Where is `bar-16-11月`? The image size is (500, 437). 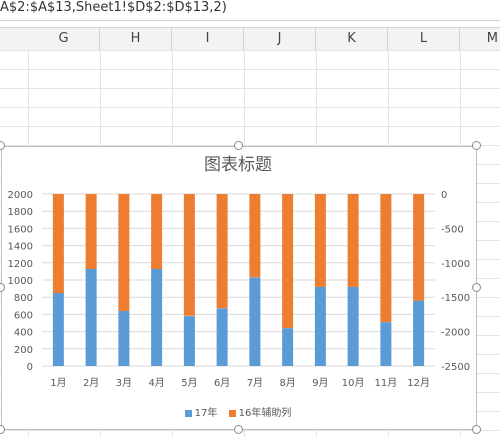 bar-16-11月 is located at coordinates (386, 258).